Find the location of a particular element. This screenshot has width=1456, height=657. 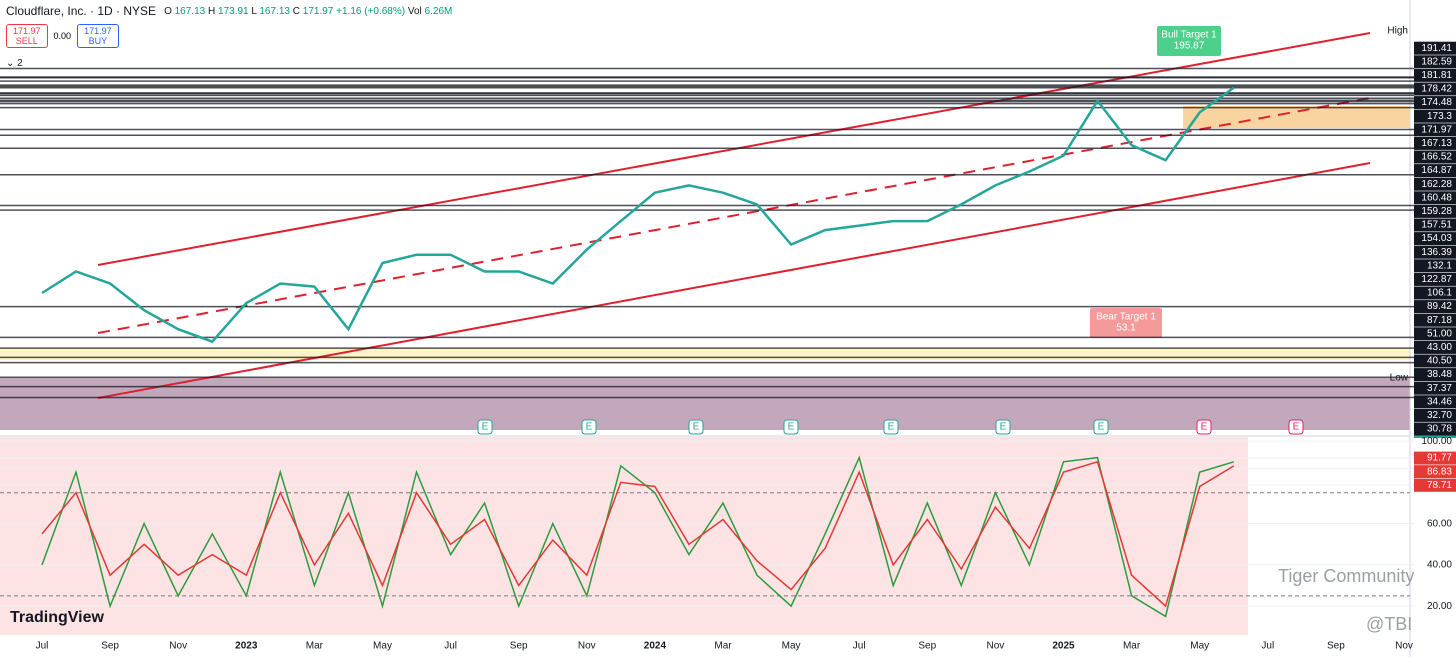

y-tick-label: 136.39 is located at coordinates (1436, 252).